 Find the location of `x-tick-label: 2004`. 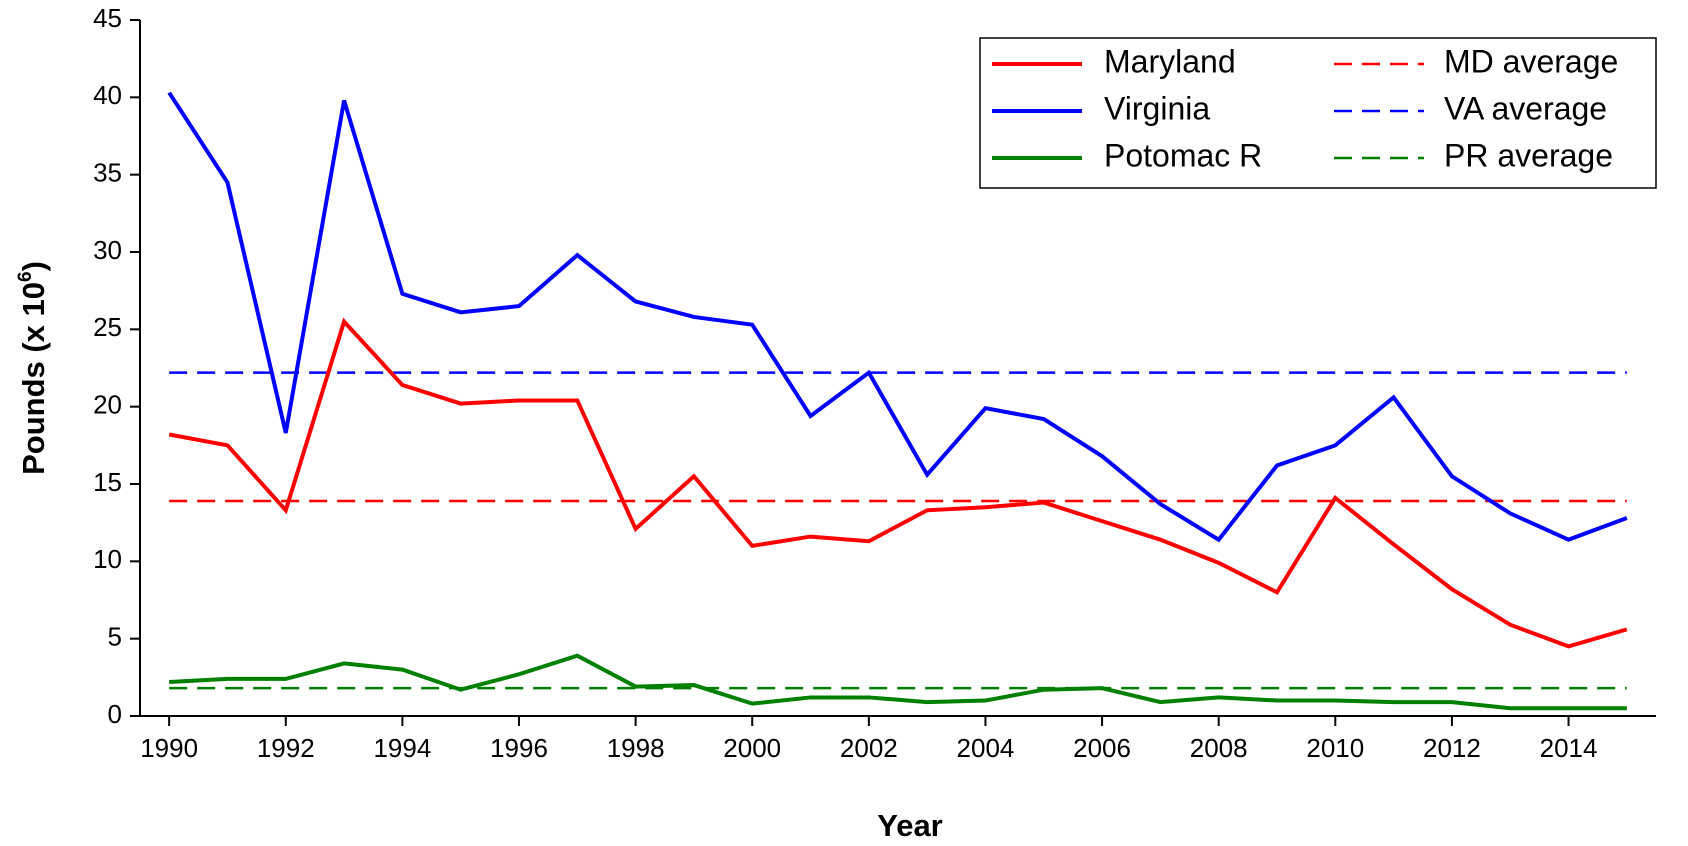

x-tick-label: 2004 is located at coordinates (986, 748).